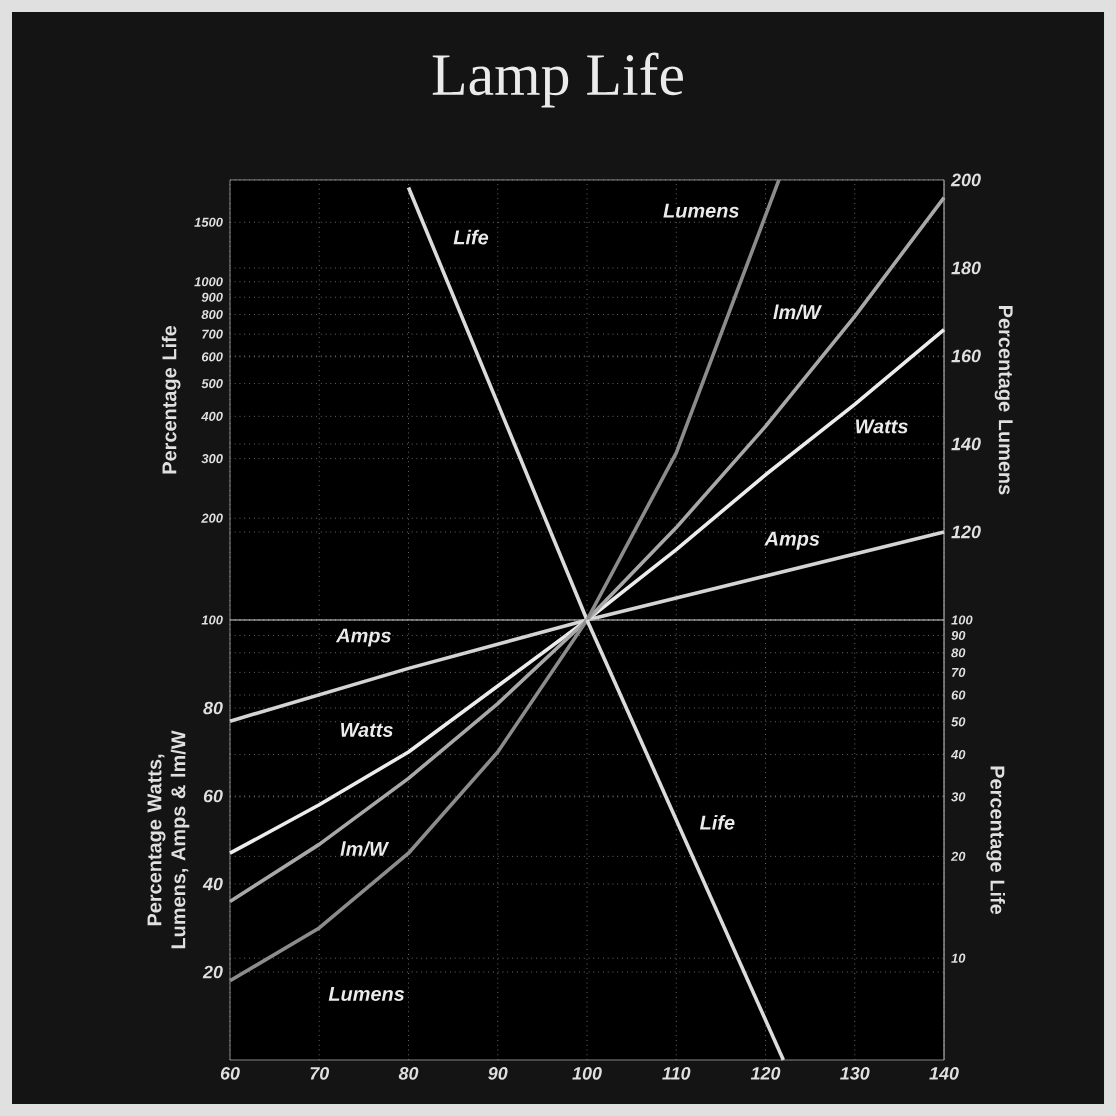  What do you see at coordinates (212, 972) in the screenshot?
I see `y-tick-label: 20` at bounding box center [212, 972].